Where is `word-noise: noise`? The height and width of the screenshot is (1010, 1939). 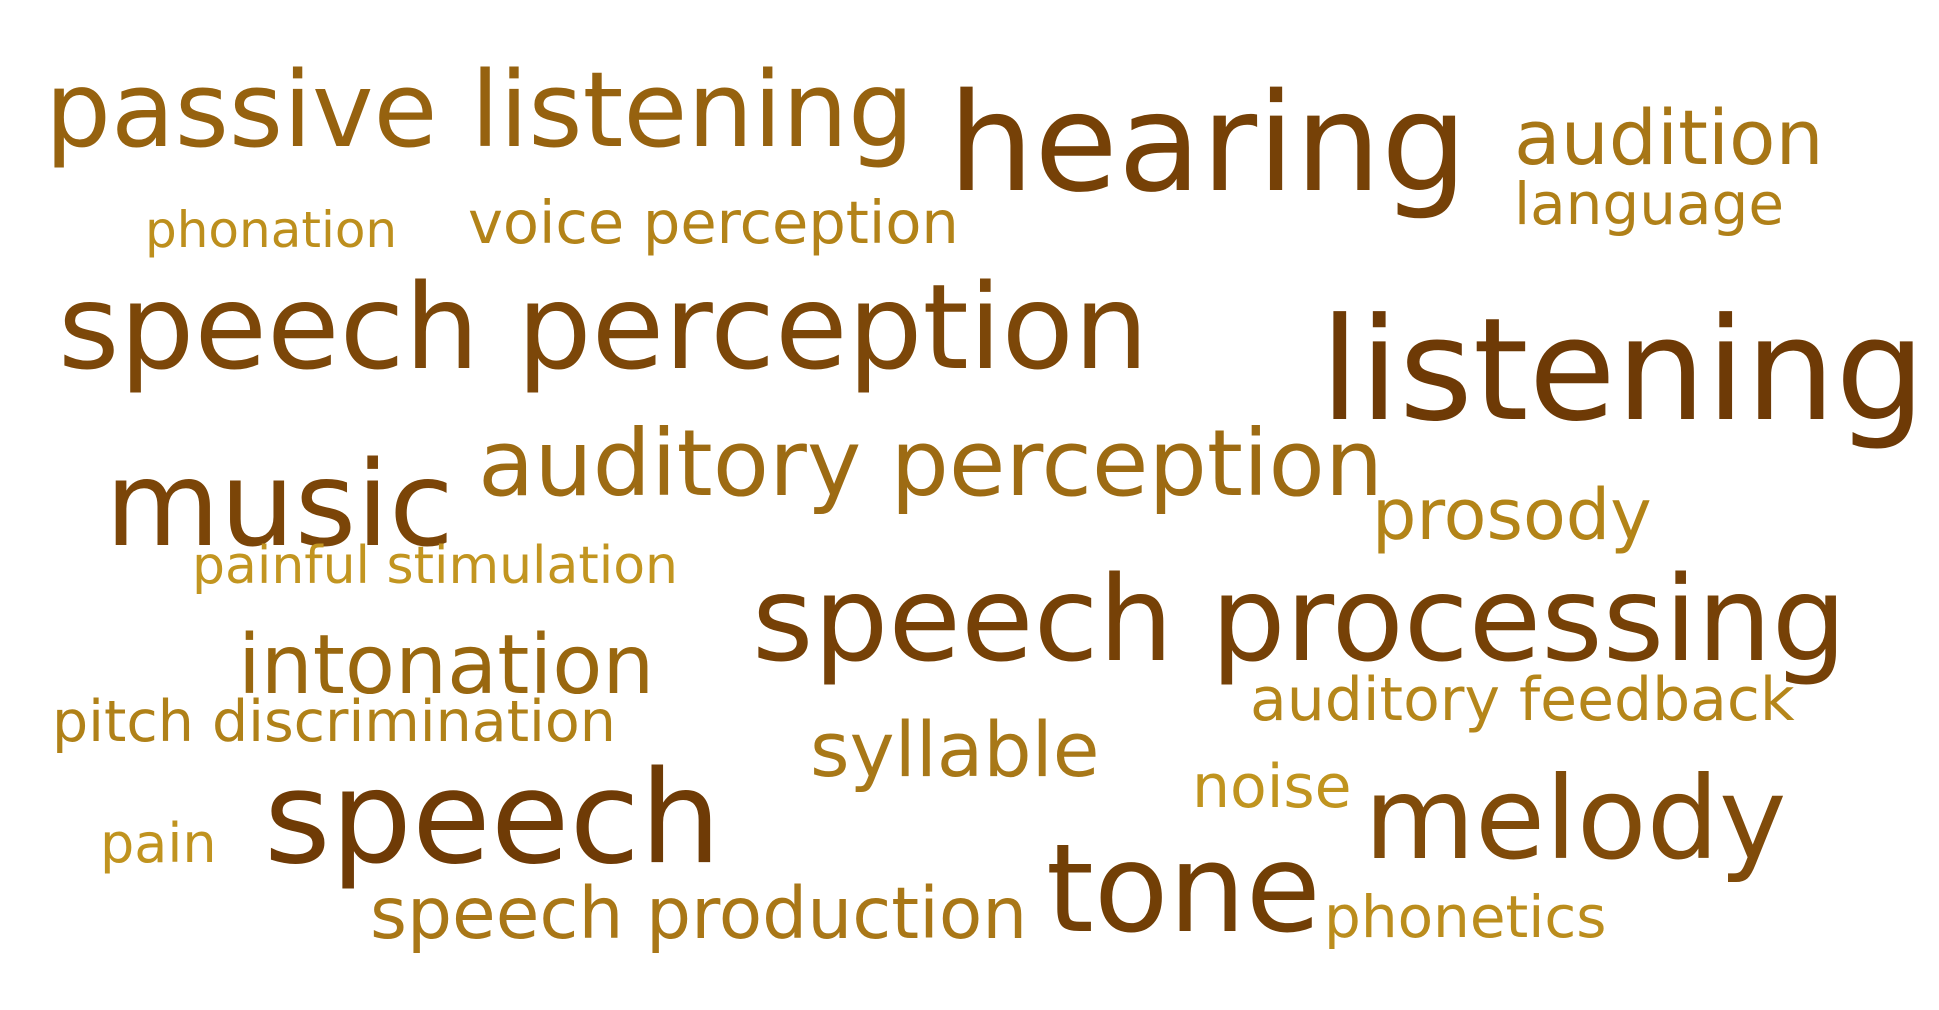
word-noise: noise is located at coordinates (1272, 787).